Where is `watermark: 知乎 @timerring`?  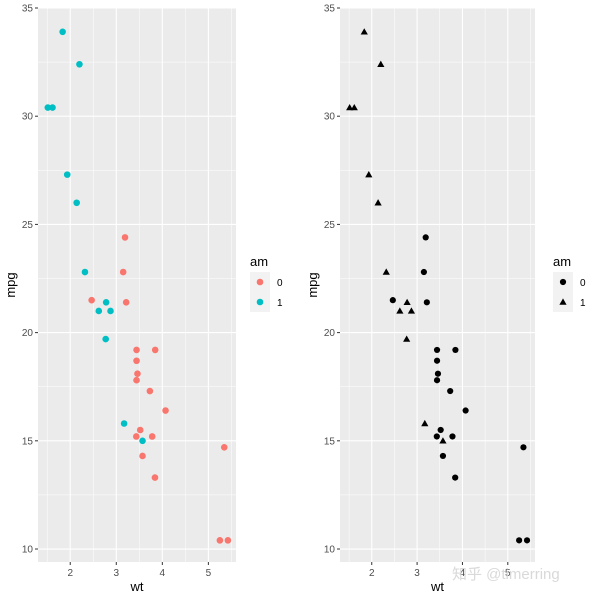
watermark: 知乎 @timerring is located at coordinates (506, 574).